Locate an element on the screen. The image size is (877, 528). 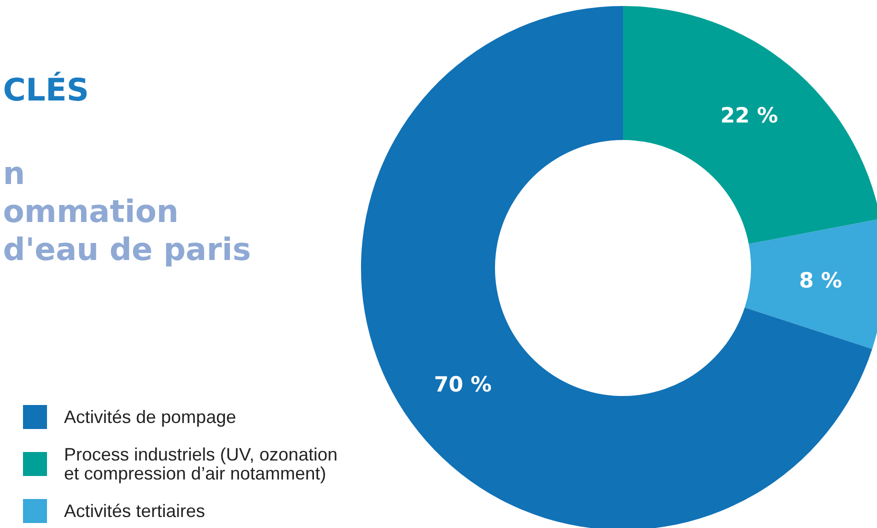
legend-label: Activités tertiaires is located at coordinates (135, 511).